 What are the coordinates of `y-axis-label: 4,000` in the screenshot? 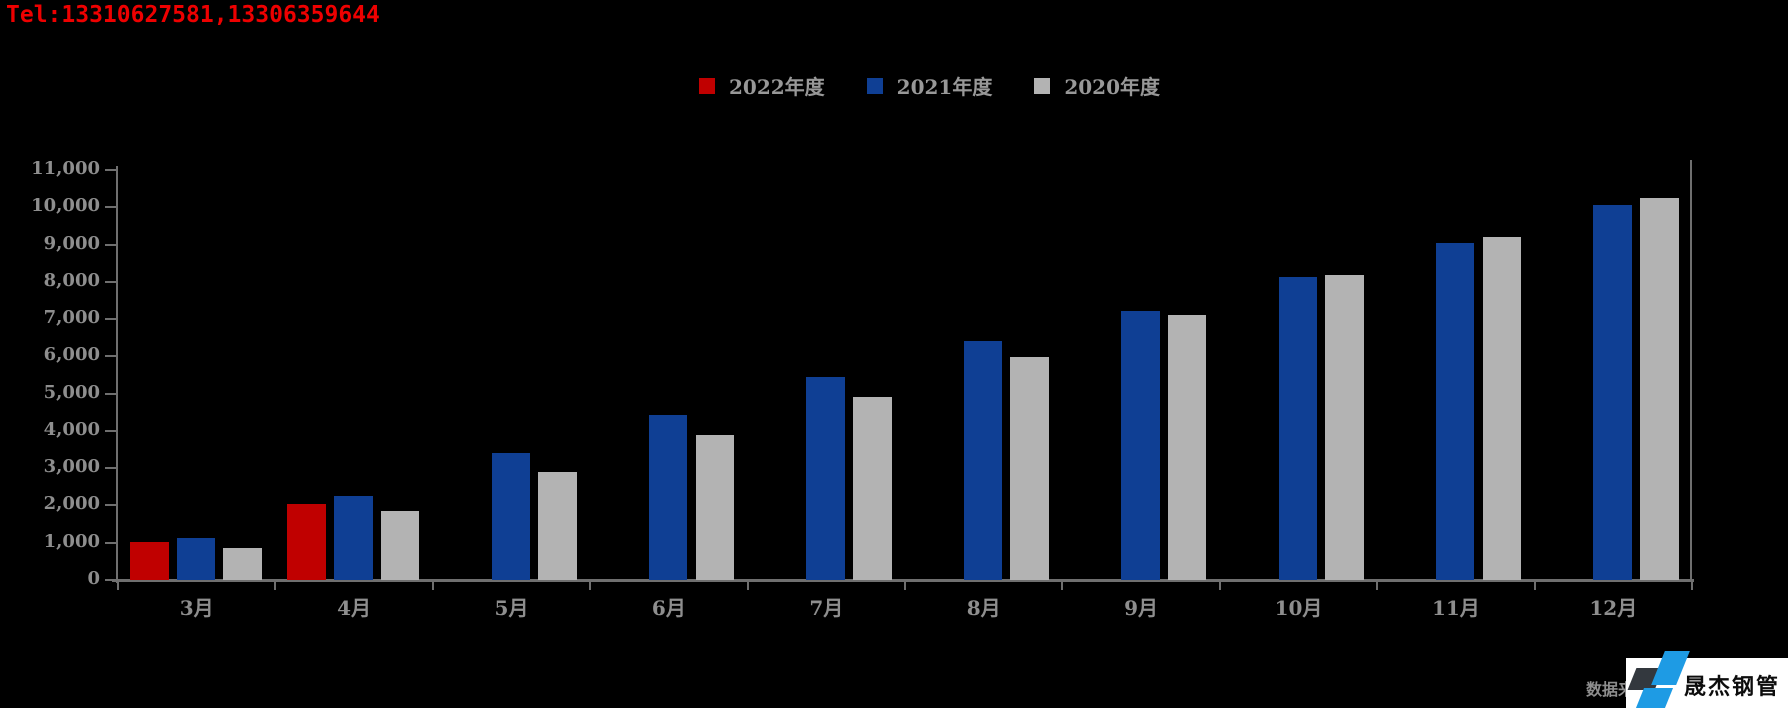 It's located at (71, 429).